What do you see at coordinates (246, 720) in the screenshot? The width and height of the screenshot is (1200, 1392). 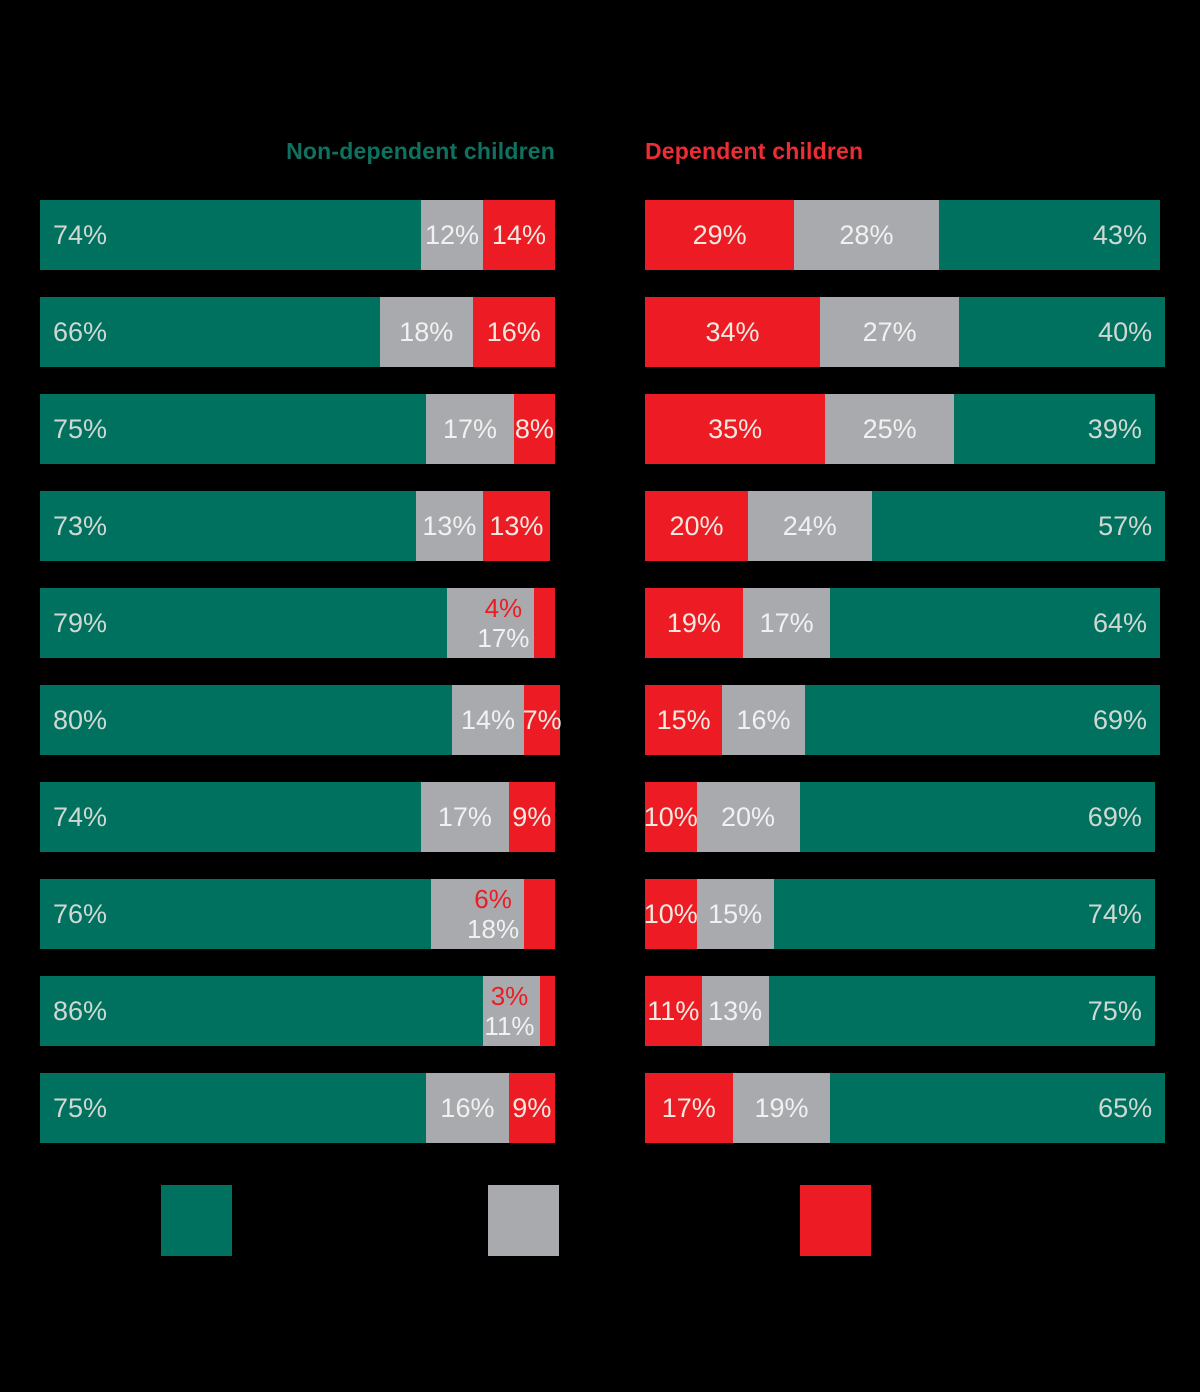 I see `bar-segment-green: 80%` at bounding box center [246, 720].